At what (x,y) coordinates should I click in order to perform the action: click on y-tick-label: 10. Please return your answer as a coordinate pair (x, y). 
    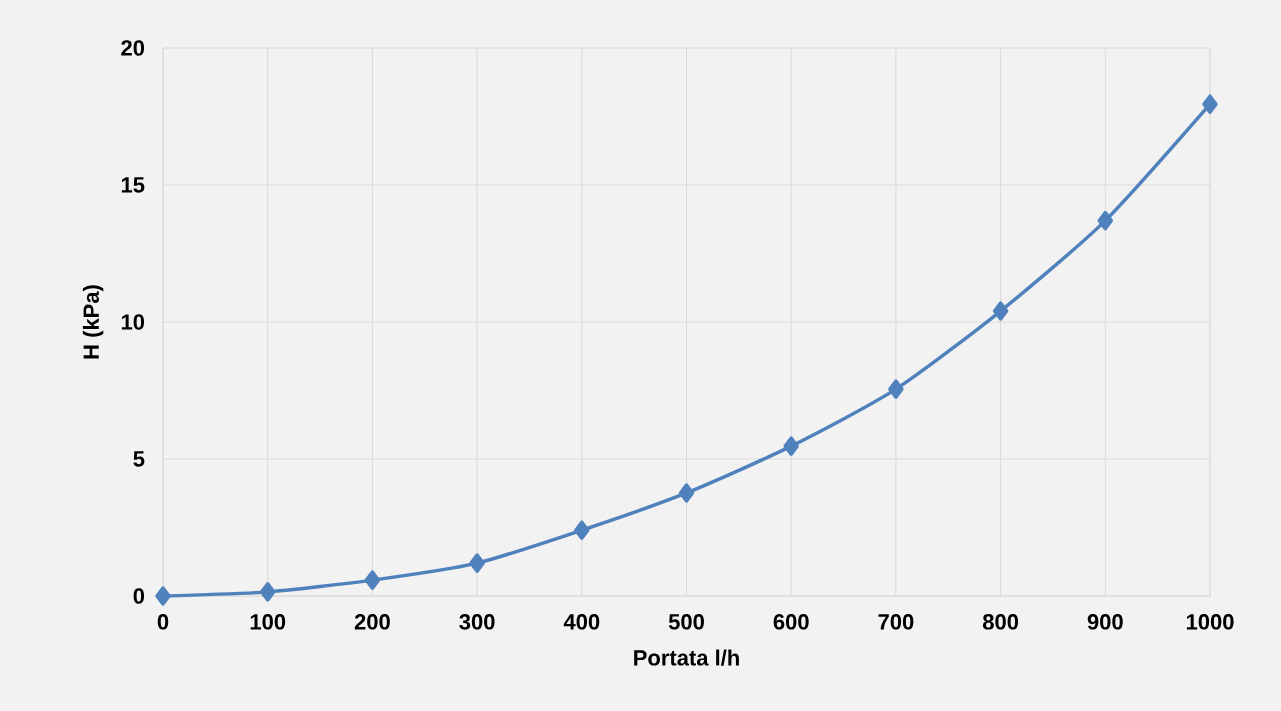
    Looking at the image, I should click on (133, 322).